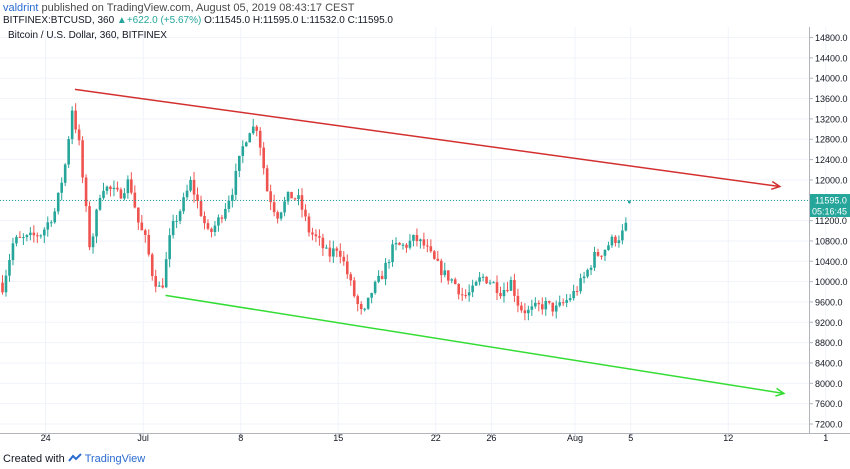 This screenshot has width=850, height=469. What do you see at coordinates (115, 459) in the screenshot?
I see `tradingview-link: TradingView` at bounding box center [115, 459].